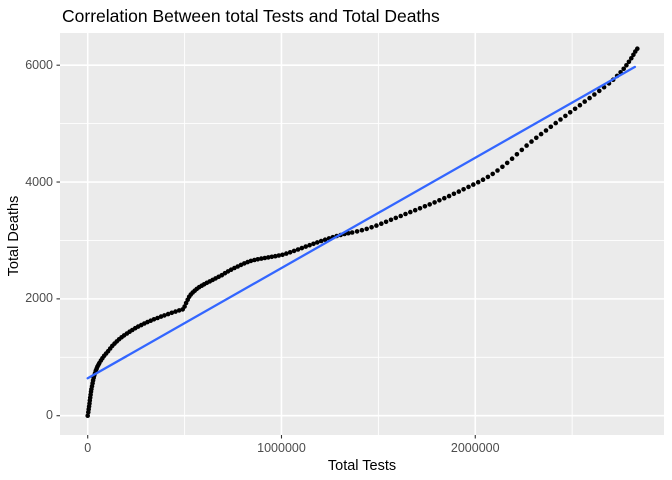 The image size is (672, 480). Describe the element at coordinates (39, 298) in the screenshot. I see `y-tick-label: 2000` at that location.